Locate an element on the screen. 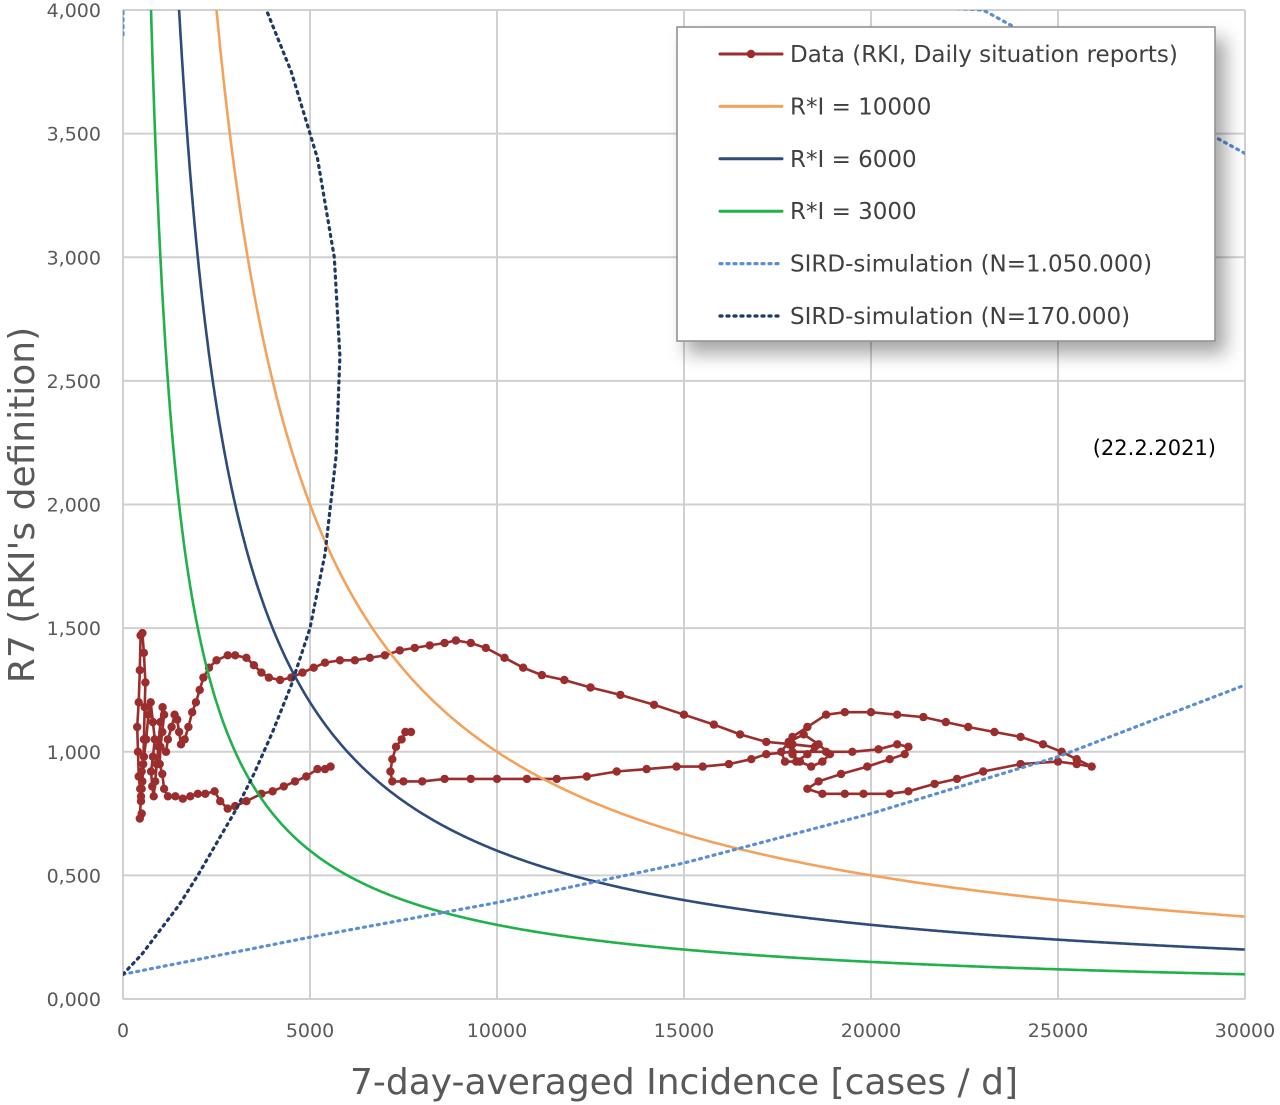 This screenshot has width=1280, height=1105. y-axis-title: R7 (RKI's definition) is located at coordinates (22, 505).